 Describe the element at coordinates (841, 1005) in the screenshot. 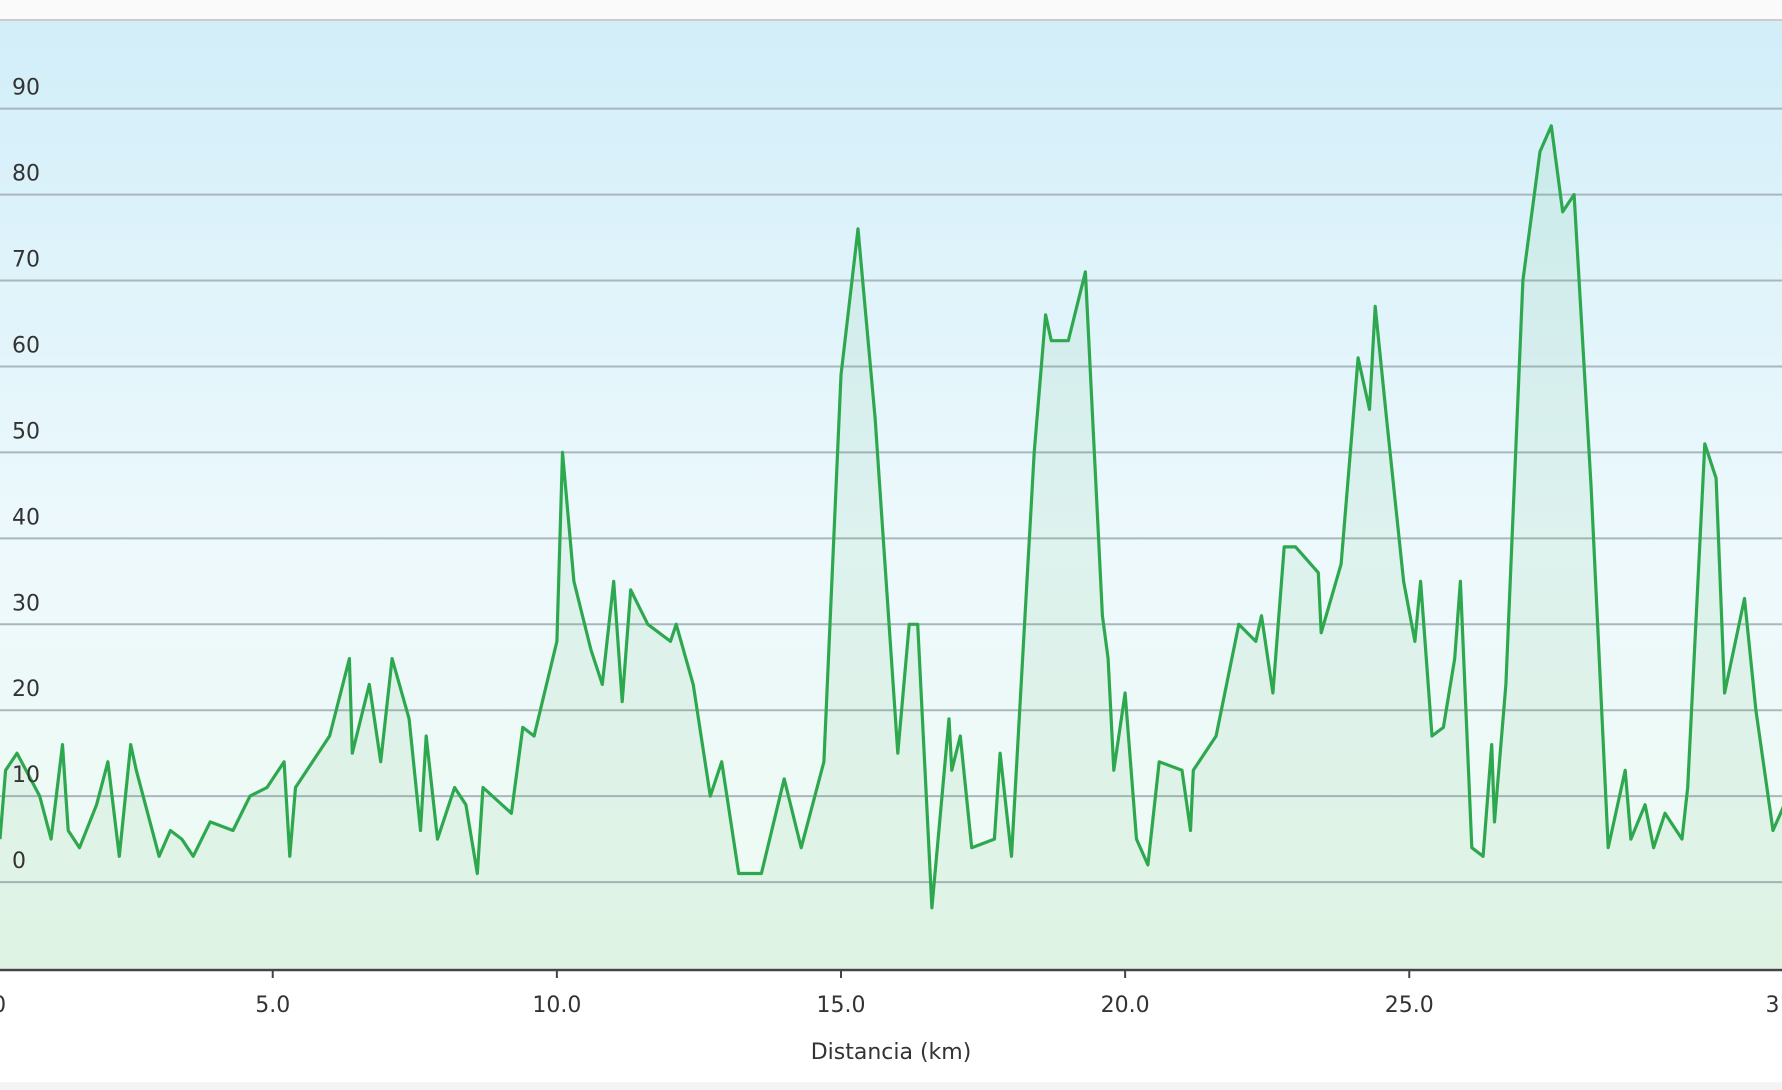

I see `x-tick-label: 15.0` at that location.